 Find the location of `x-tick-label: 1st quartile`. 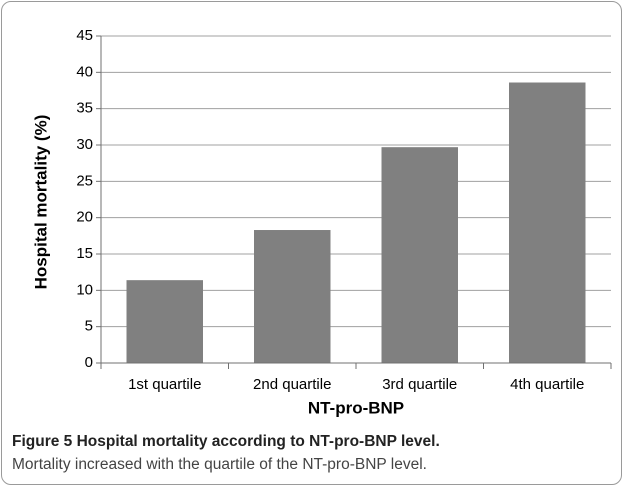

x-tick-label: 1st quartile is located at coordinates (164, 384).